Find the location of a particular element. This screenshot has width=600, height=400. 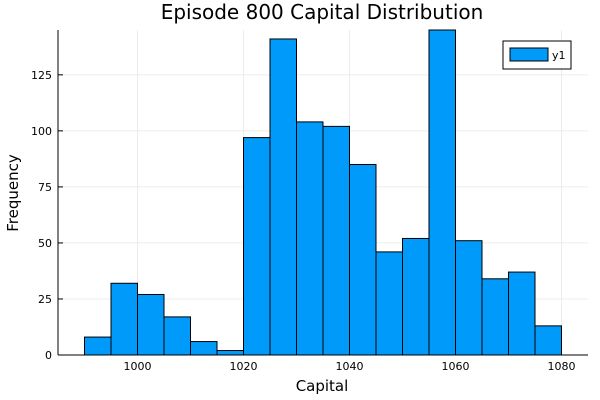

y-tick-label: 100 is located at coordinates (41, 131).